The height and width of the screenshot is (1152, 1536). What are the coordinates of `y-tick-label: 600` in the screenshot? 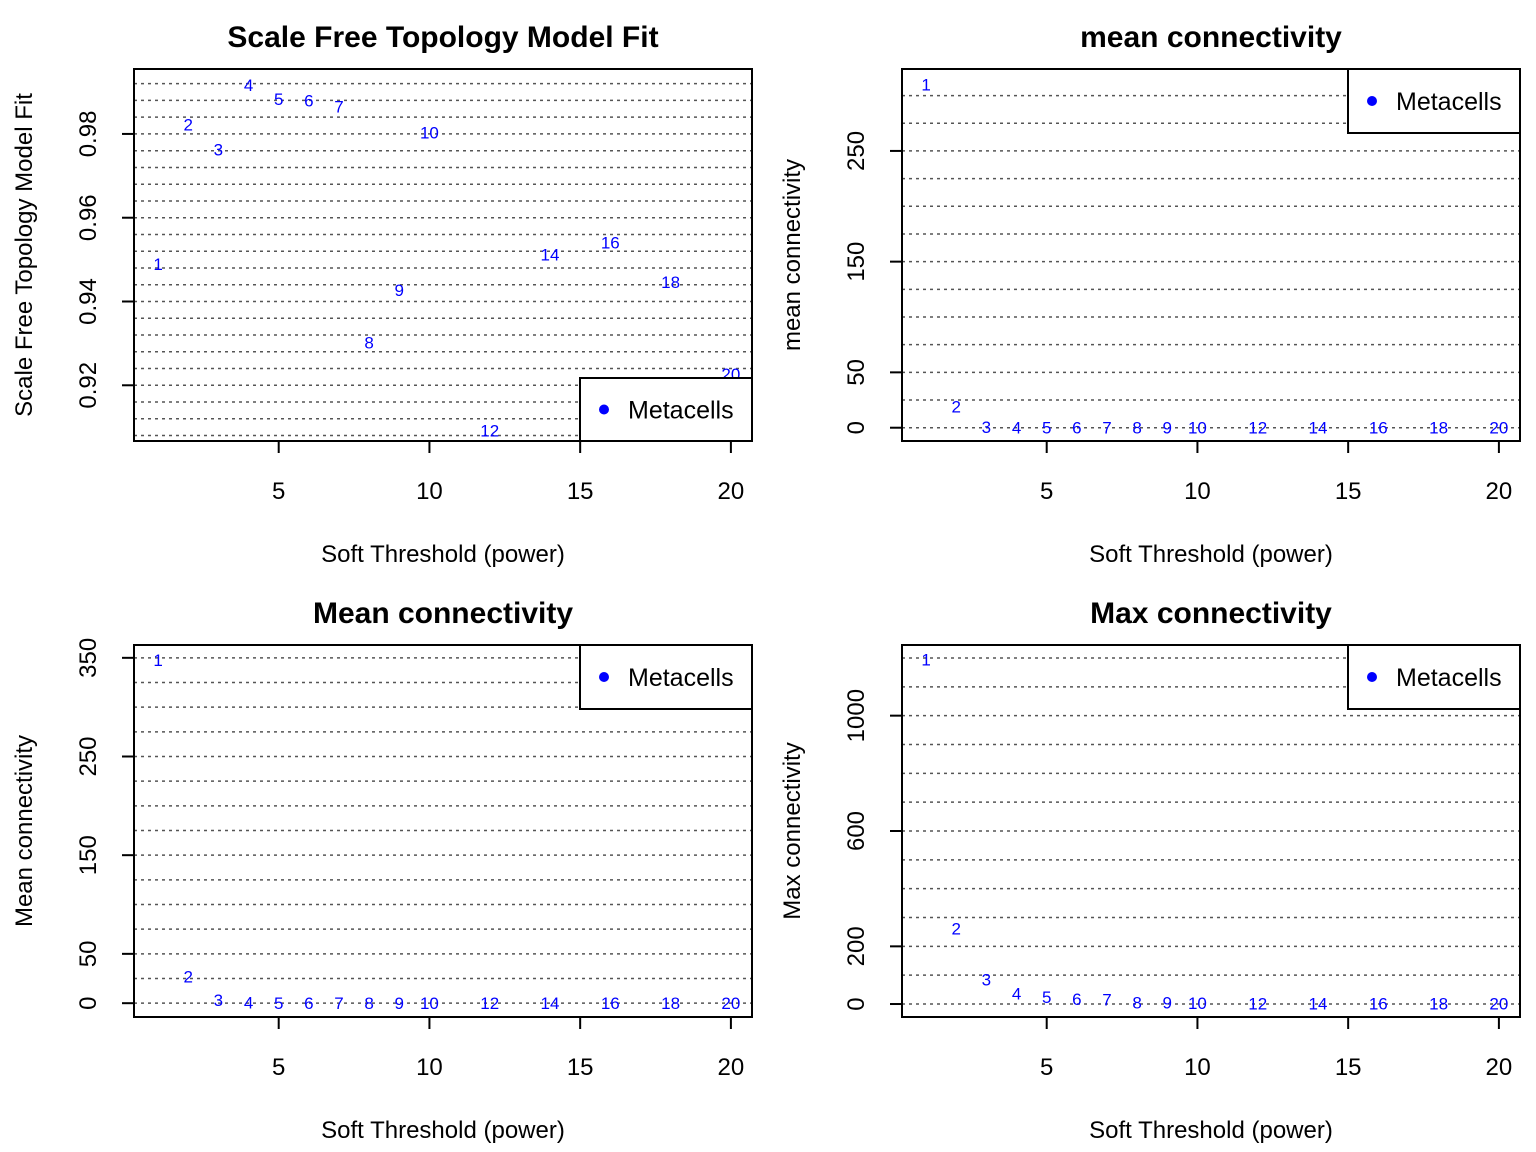 It's located at (856, 831).